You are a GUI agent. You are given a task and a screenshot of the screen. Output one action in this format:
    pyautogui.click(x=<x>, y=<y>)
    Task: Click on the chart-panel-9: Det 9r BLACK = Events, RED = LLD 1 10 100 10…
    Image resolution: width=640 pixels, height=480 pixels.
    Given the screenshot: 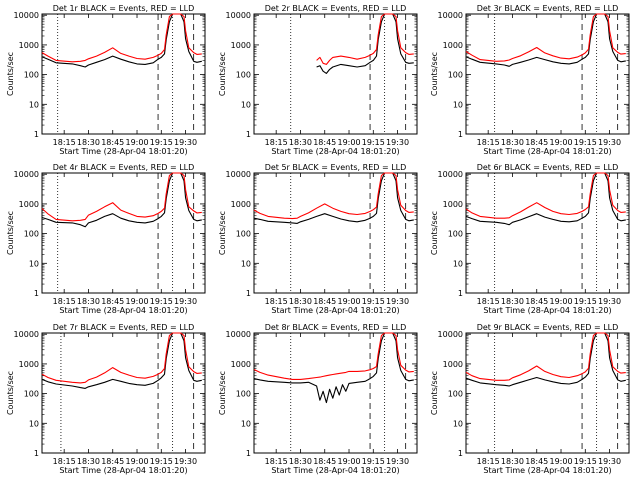 What is the action you would take?
    pyautogui.click(x=530, y=399)
    